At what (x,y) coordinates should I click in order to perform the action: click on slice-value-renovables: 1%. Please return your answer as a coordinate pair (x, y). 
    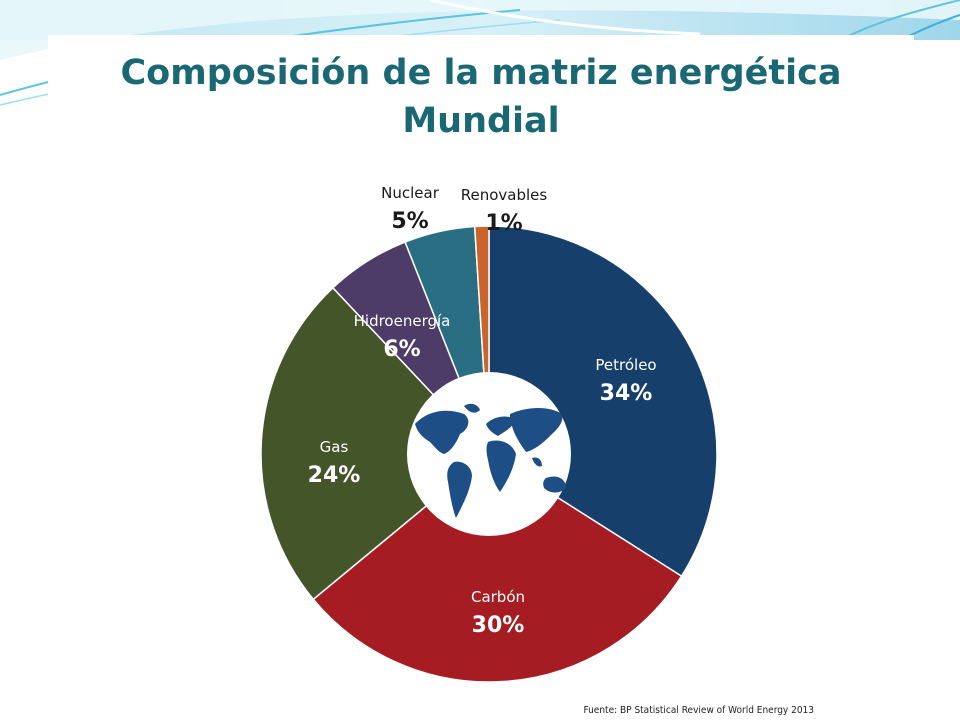
    Looking at the image, I should click on (503, 223).